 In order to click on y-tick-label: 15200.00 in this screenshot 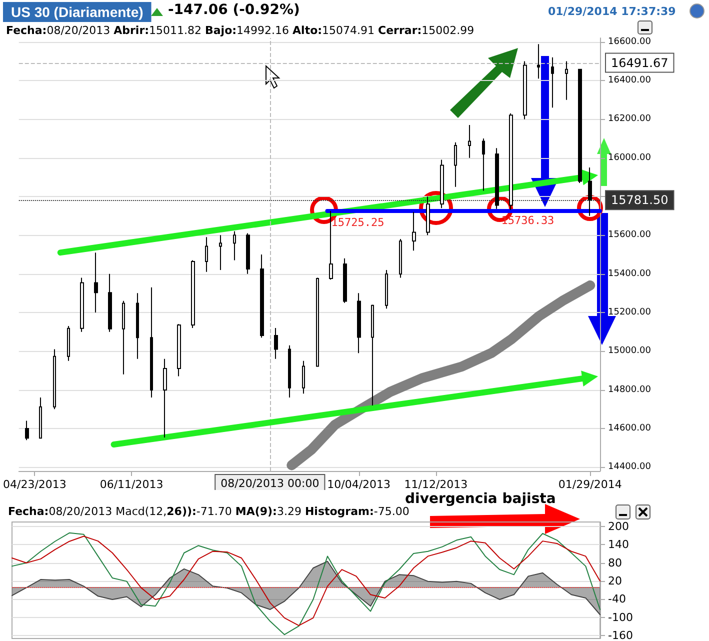, I will do `click(630, 312)`.